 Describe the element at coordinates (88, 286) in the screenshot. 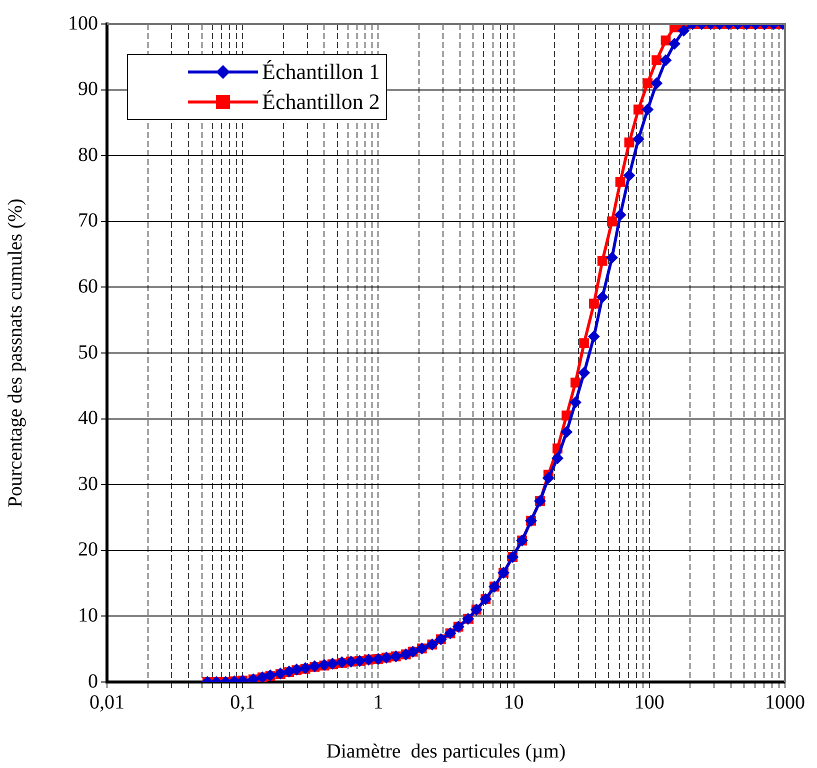

I see `y-tick-label: 60` at that location.